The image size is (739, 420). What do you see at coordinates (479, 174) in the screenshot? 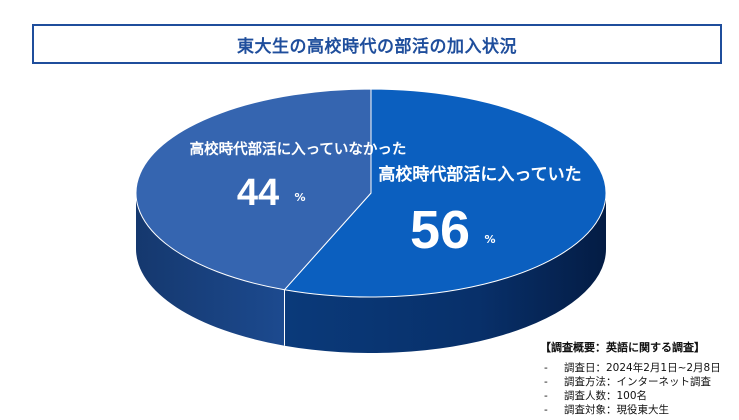
I see `slice-label-0: 高校時代部活に入っていた` at bounding box center [479, 174].